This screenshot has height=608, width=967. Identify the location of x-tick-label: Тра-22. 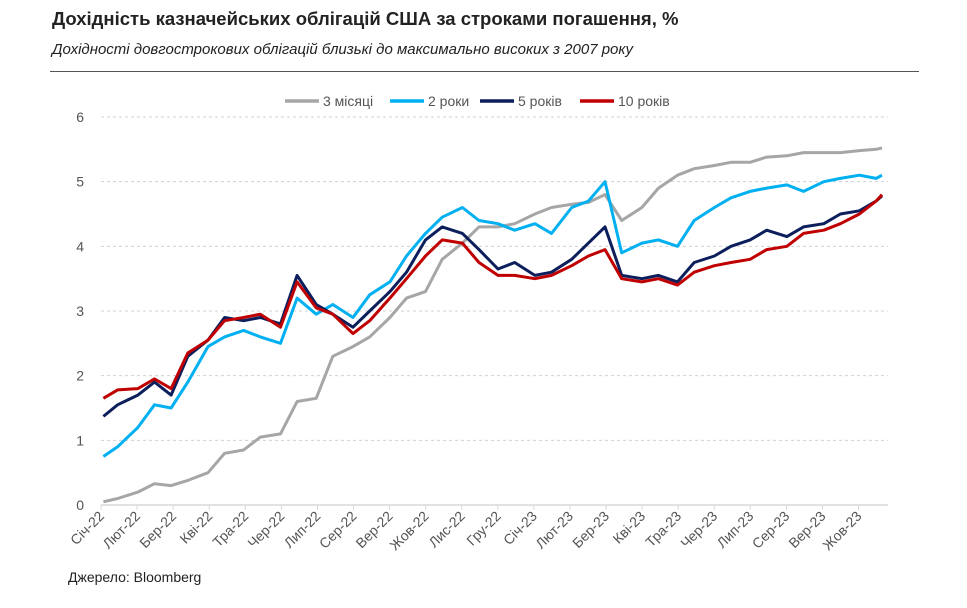
(230, 529).